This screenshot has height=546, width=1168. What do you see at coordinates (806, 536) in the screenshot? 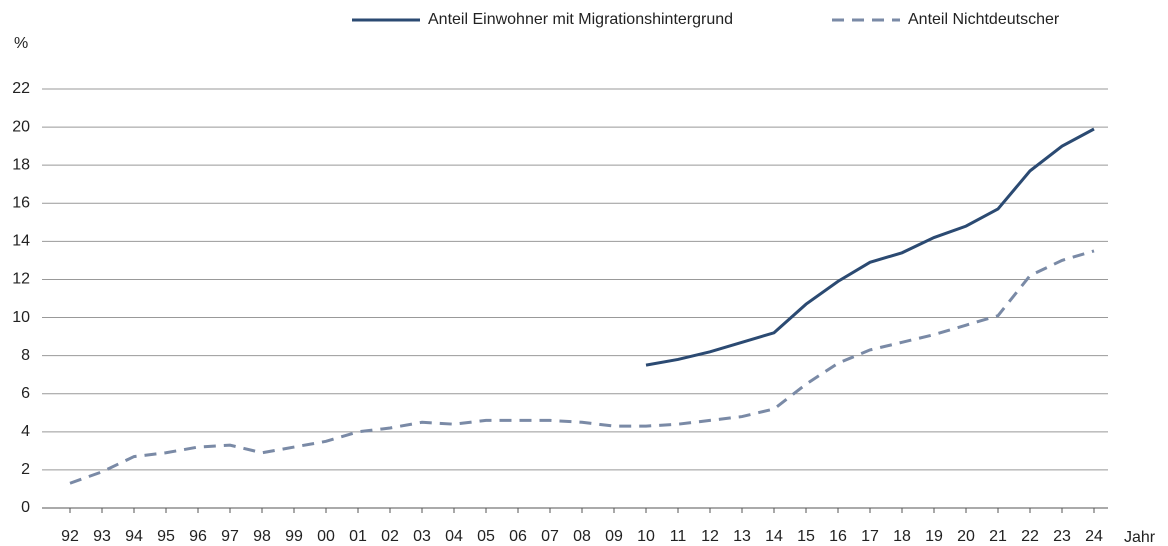
I see `x-tick-label: 15` at bounding box center [806, 536].